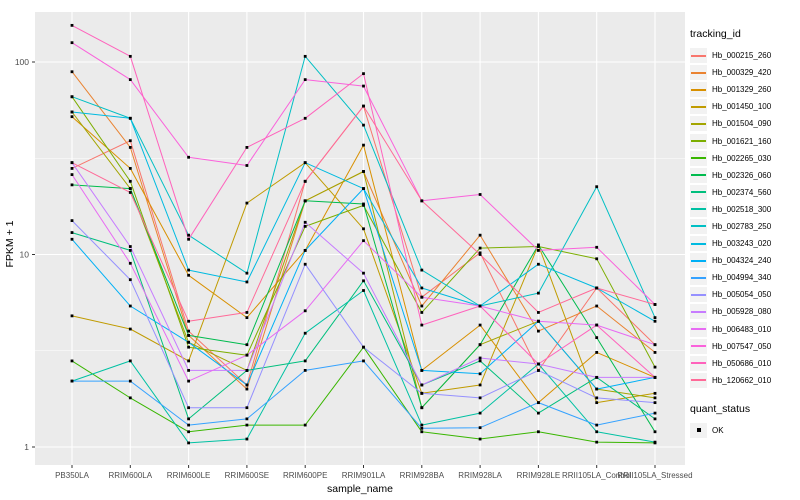 The height and width of the screenshot is (500, 800). Describe the element at coordinates (698, 430) in the screenshot. I see `black-square-point-icon` at that location.